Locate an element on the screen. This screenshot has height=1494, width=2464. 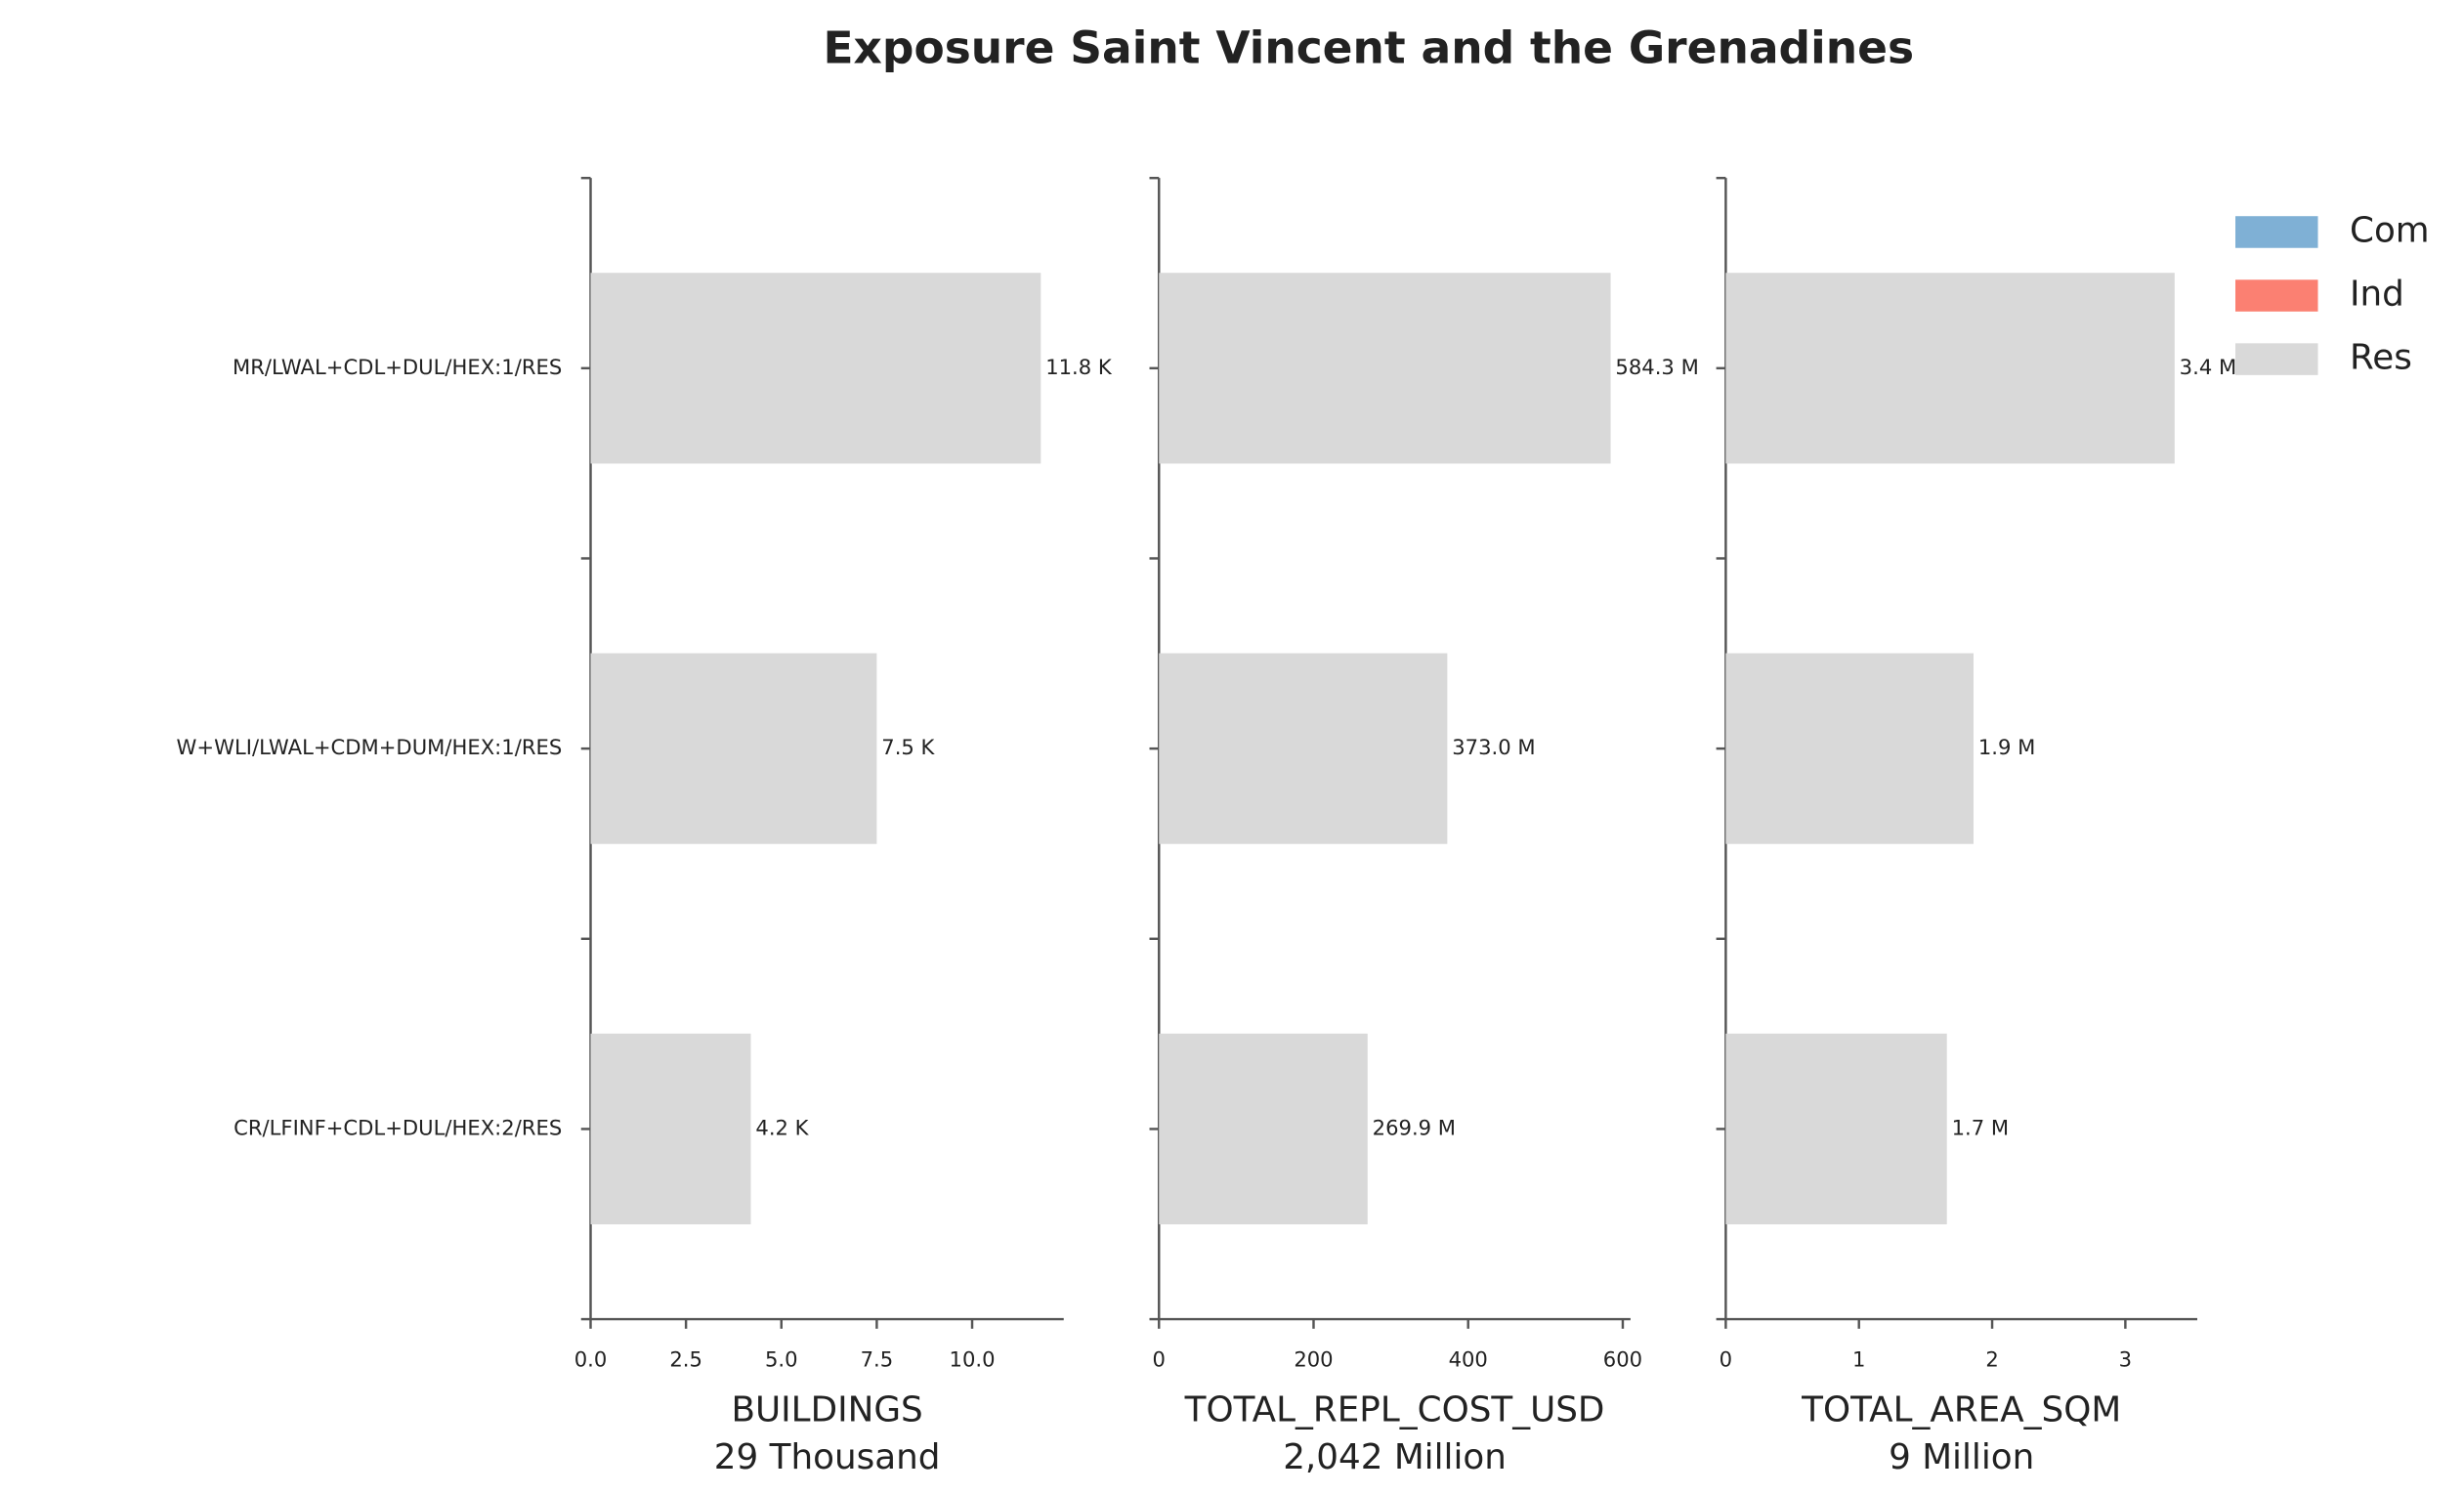
value-label: 11.8 K is located at coordinates (1079, 367).